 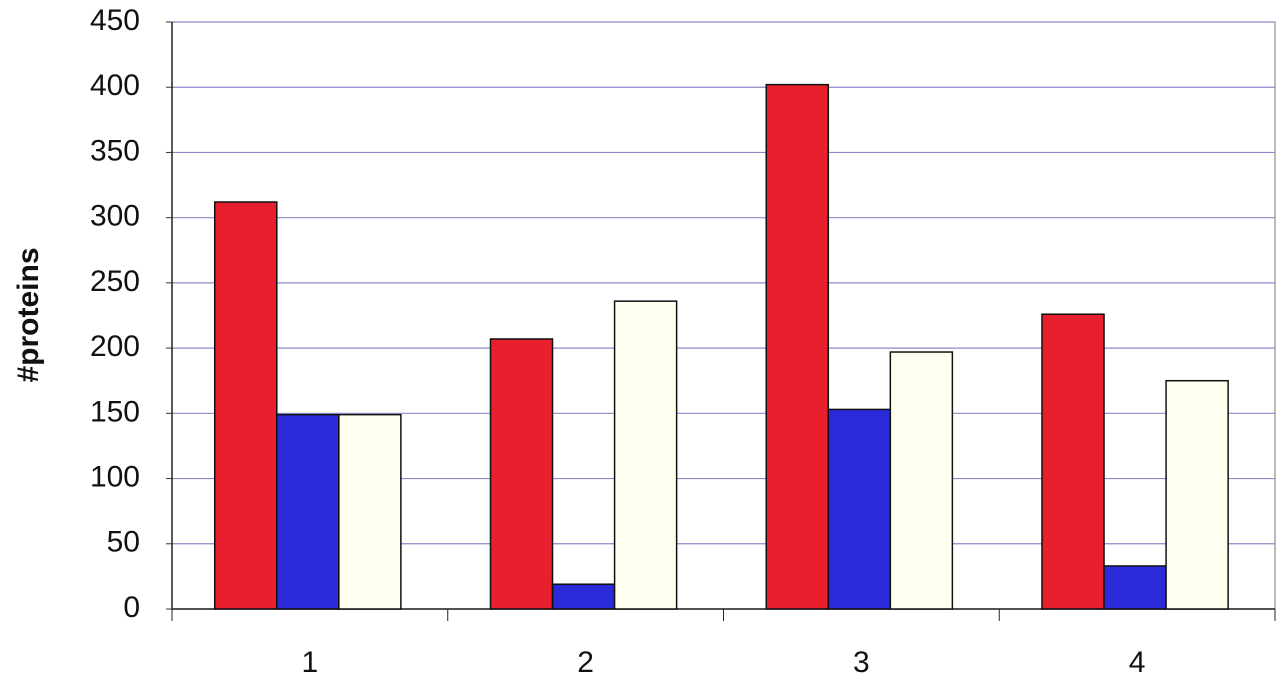 What do you see at coordinates (115, 20) in the screenshot?
I see `y-tick-label: 450` at bounding box center [115, 20].